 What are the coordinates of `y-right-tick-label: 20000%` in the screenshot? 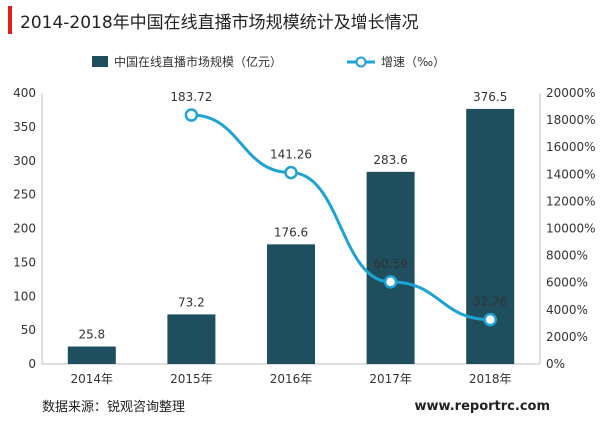 It's located at (571, 93).